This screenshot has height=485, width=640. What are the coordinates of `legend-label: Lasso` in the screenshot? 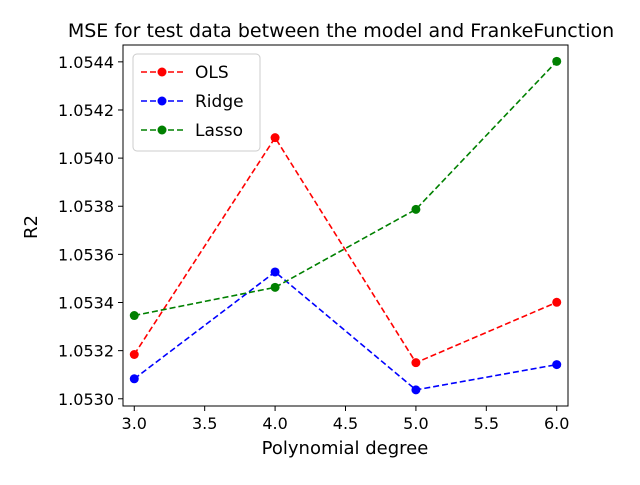 It's located at (219, 131).